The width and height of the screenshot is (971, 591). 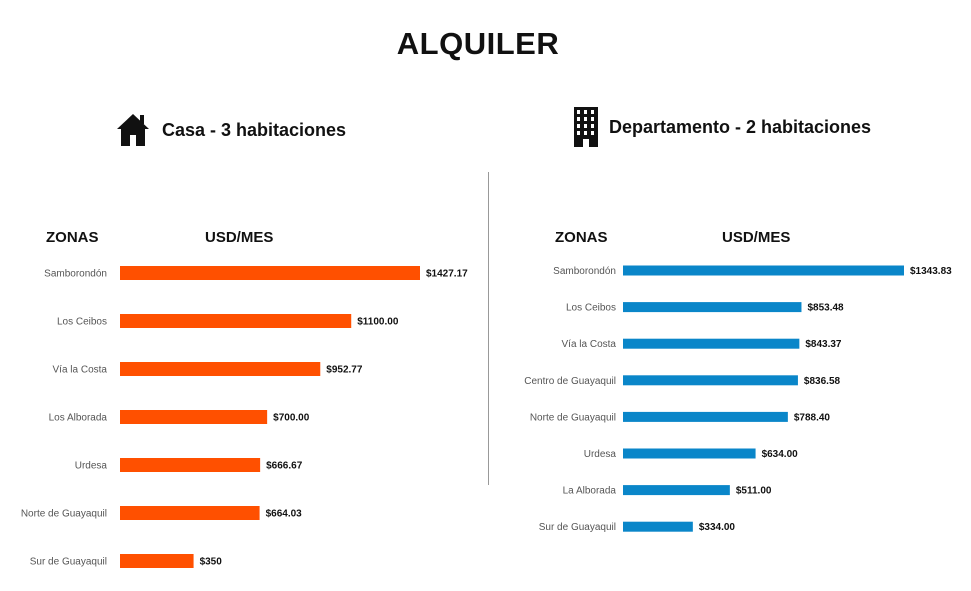 I want to click on depto-value-label: $634.00, so click(x=780, y=454).